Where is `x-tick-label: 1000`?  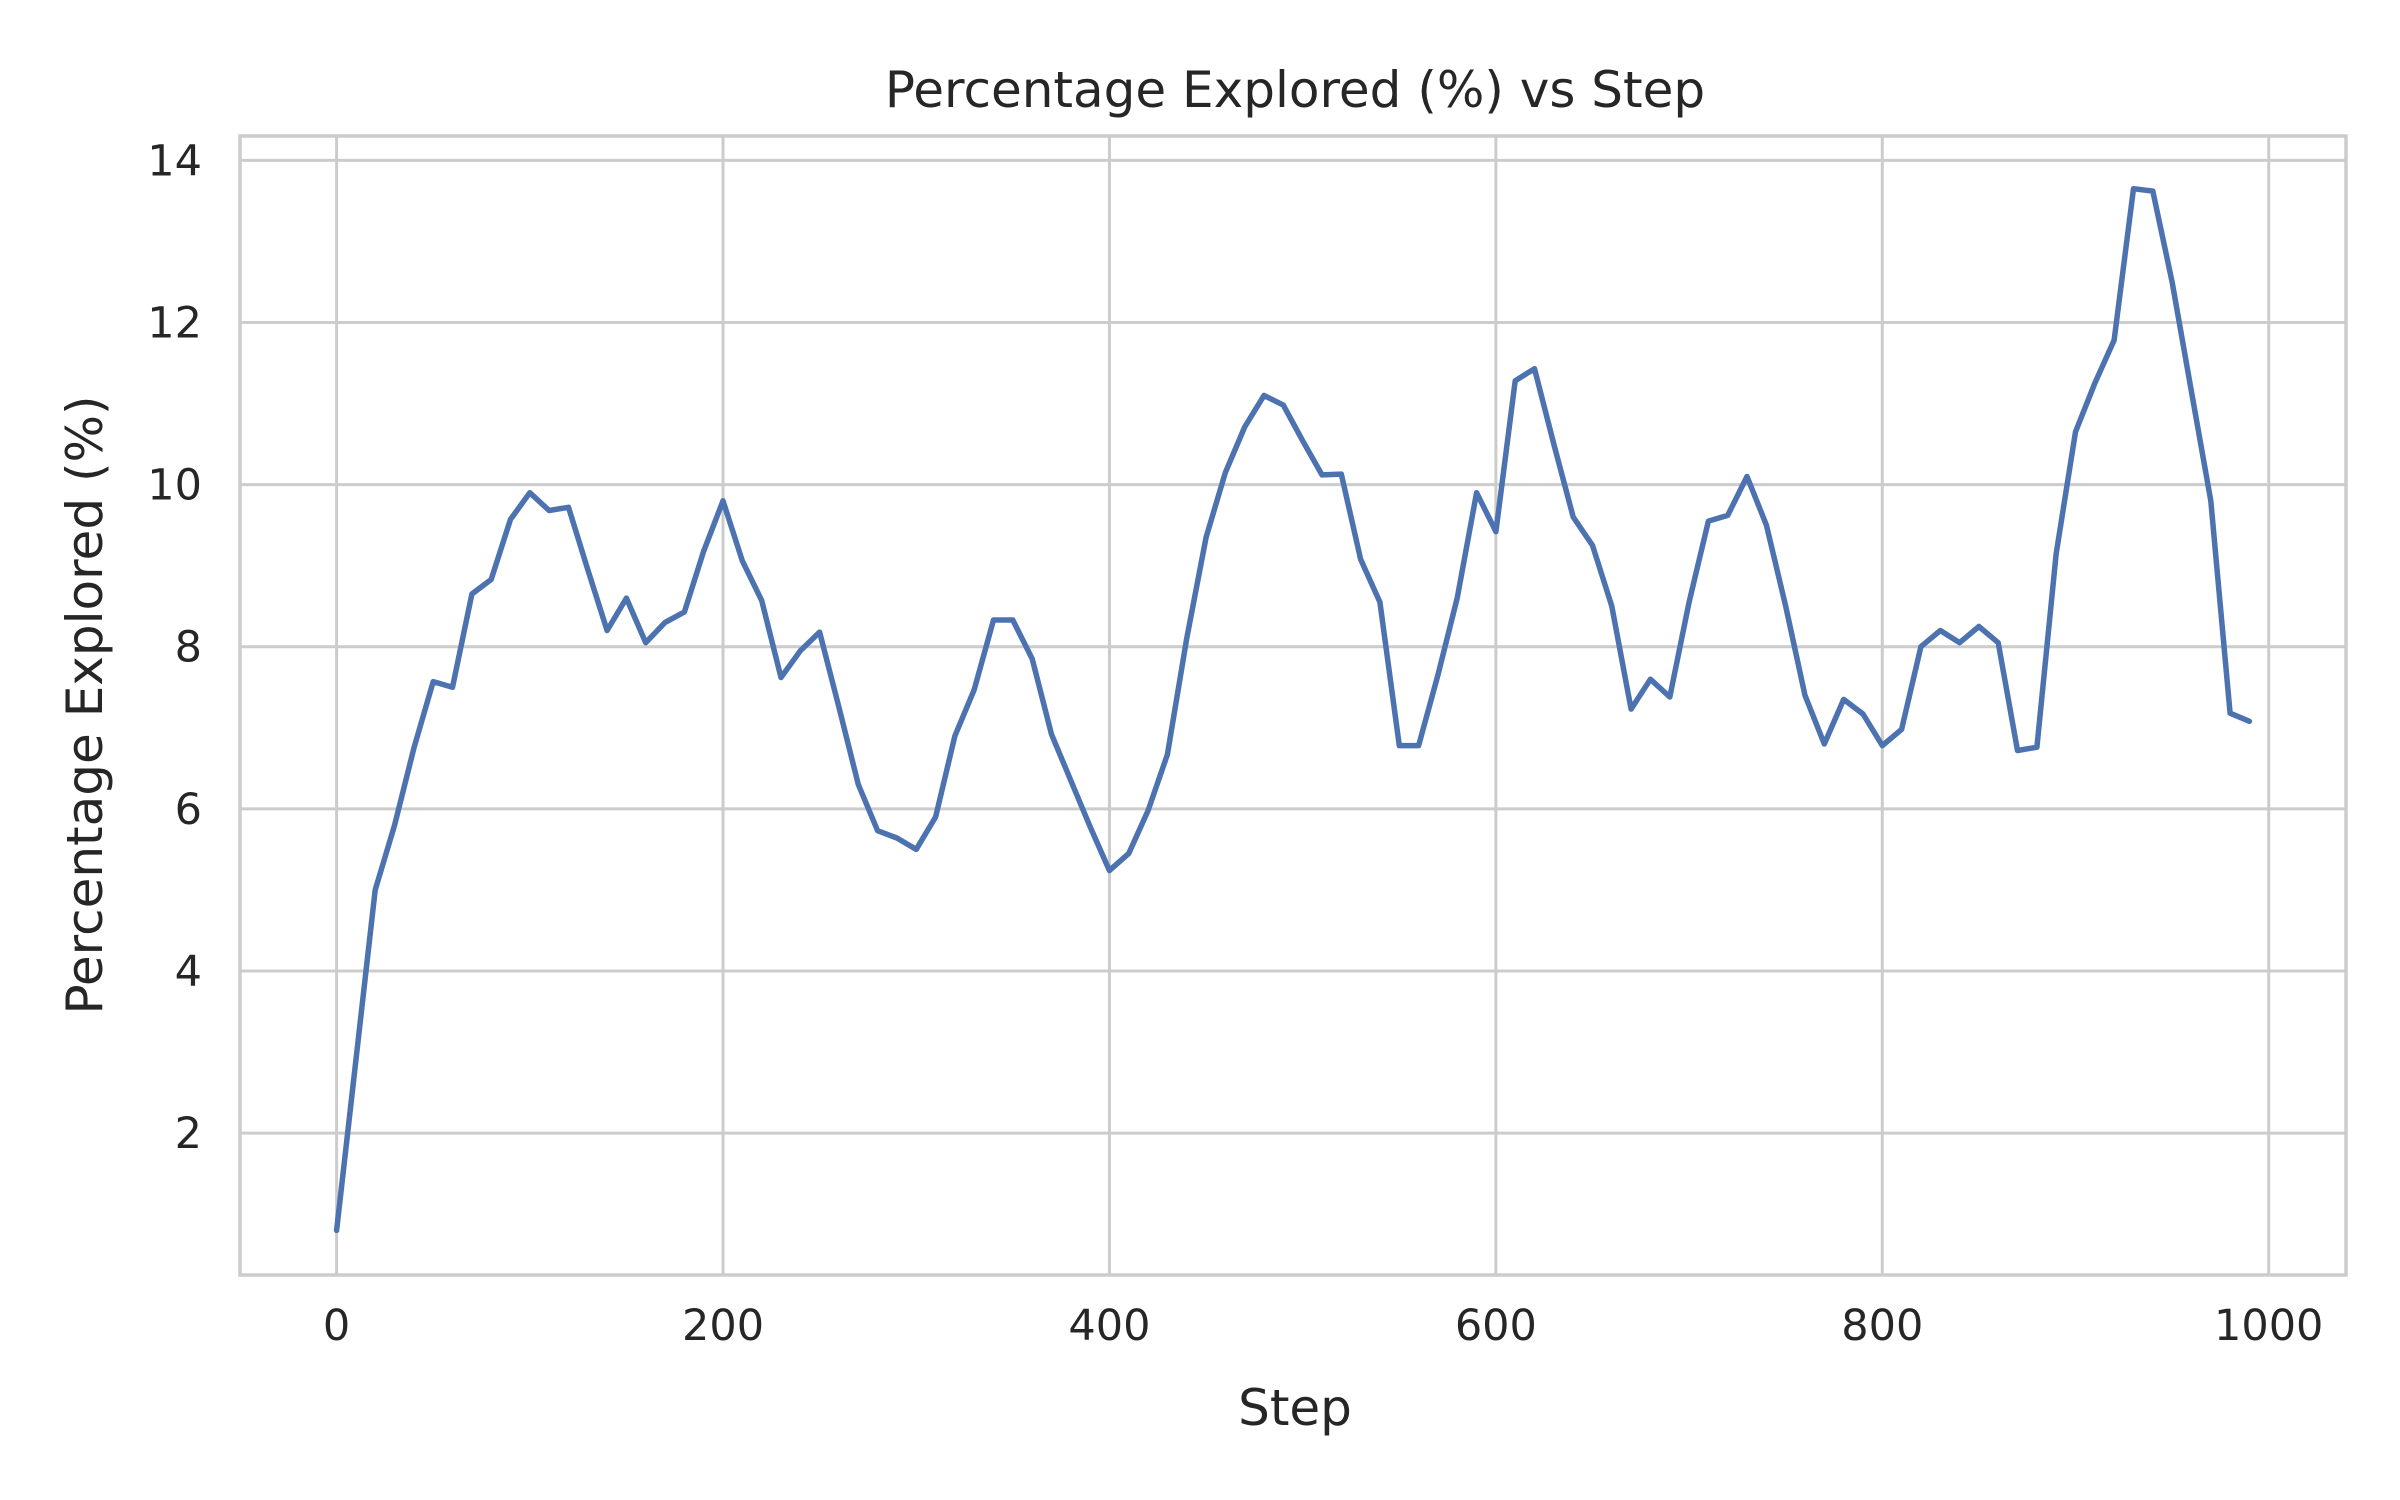
x-tick-label: 1000 is located at coordinates (2268, 1326).